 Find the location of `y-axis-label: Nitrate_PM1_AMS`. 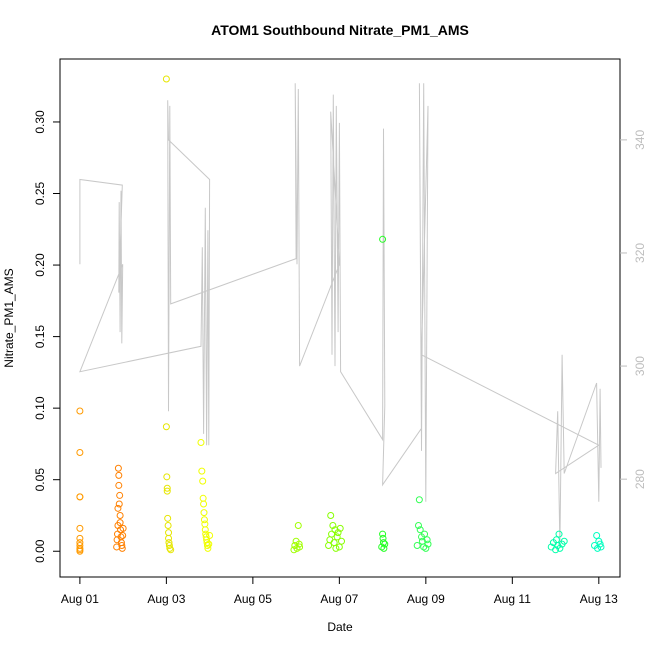

y-axis-label: Nitrate_PM1_AMS is located at coordinates (9, 317).